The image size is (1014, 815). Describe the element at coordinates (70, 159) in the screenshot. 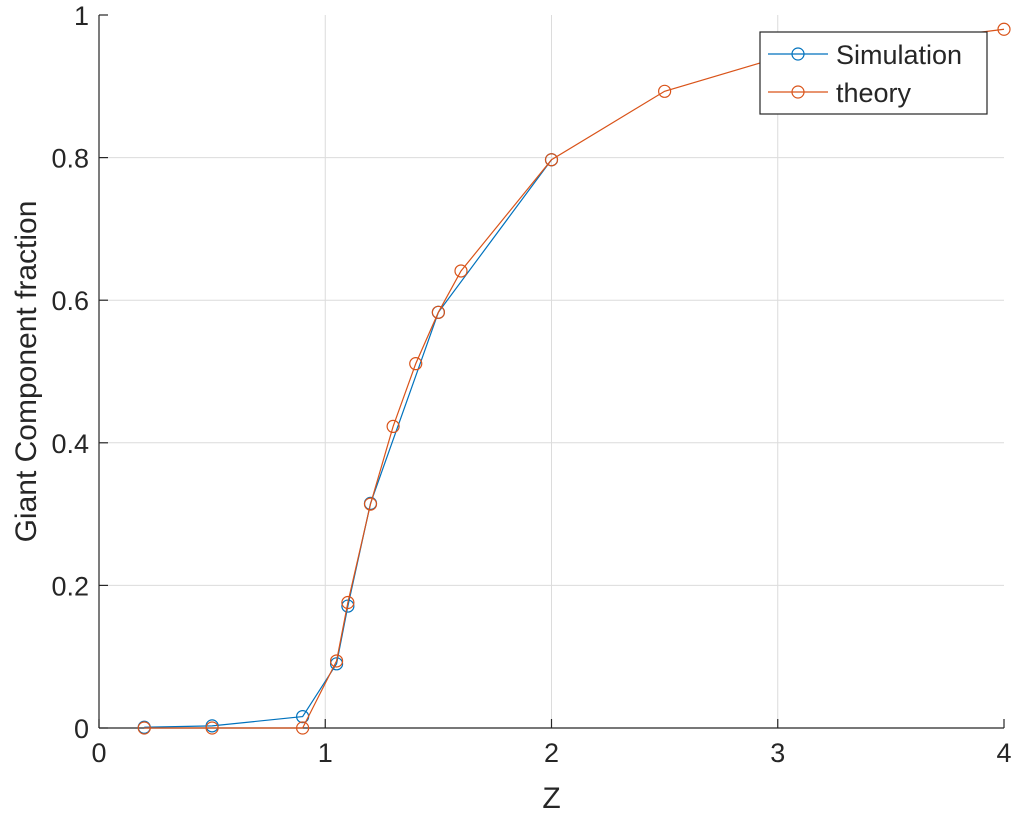

I see `y-tick-label-4: 0.8` at that location.